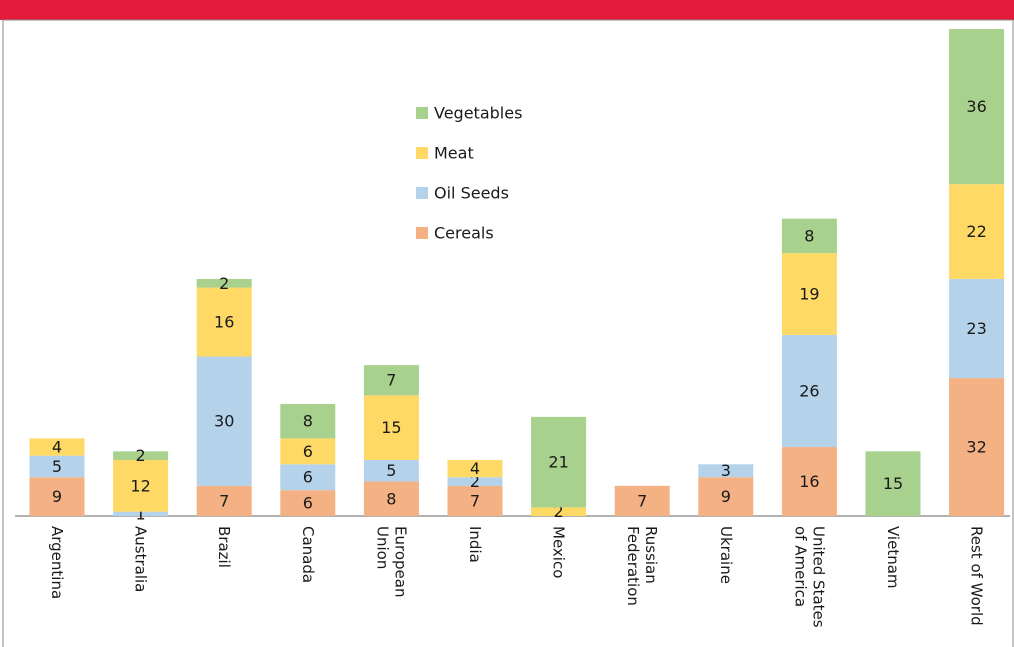 This screenshot has width=1014, height=647. Describe the element at coordinates (809, 577) in the screenshot. I see `x-tick-label: United States of America` at that location.